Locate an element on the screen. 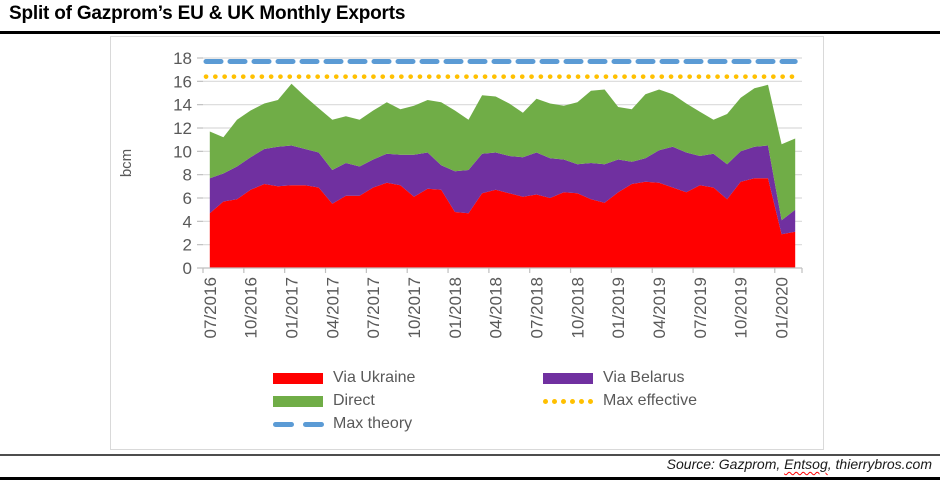 Image resolution: width=940 pixels, height=480 pixels. x-tick-label: 07/2019 is located at coordinates (700, 307).